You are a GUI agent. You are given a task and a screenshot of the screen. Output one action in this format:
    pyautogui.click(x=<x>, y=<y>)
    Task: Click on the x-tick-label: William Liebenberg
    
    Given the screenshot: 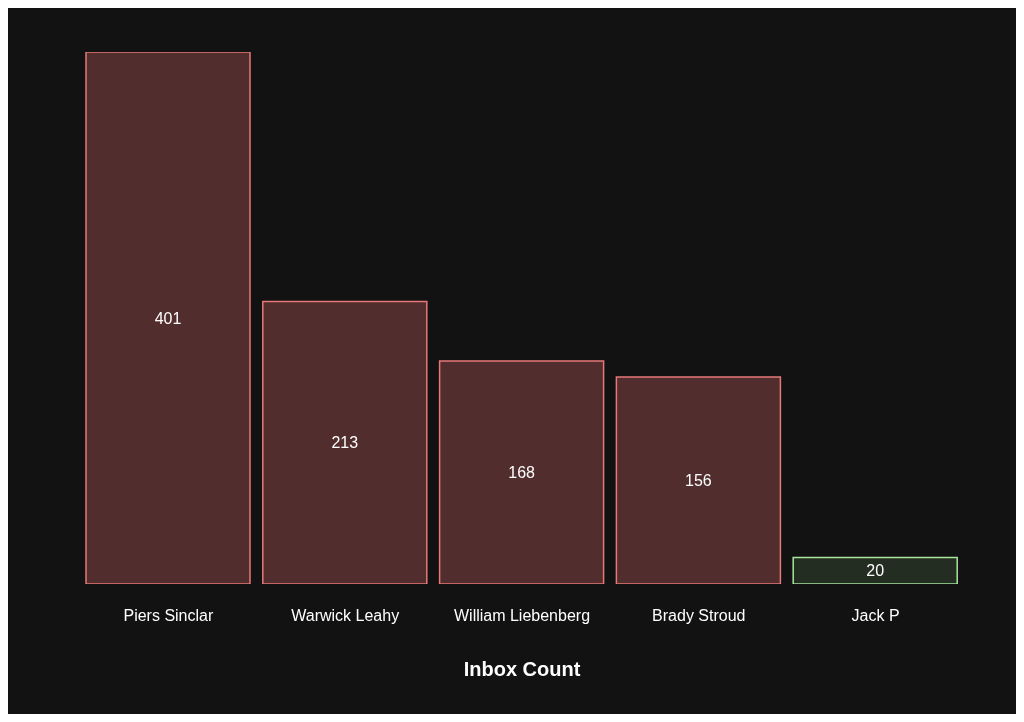 What is the action you would take?
    pyautogui.click(x=522, y=616)
    